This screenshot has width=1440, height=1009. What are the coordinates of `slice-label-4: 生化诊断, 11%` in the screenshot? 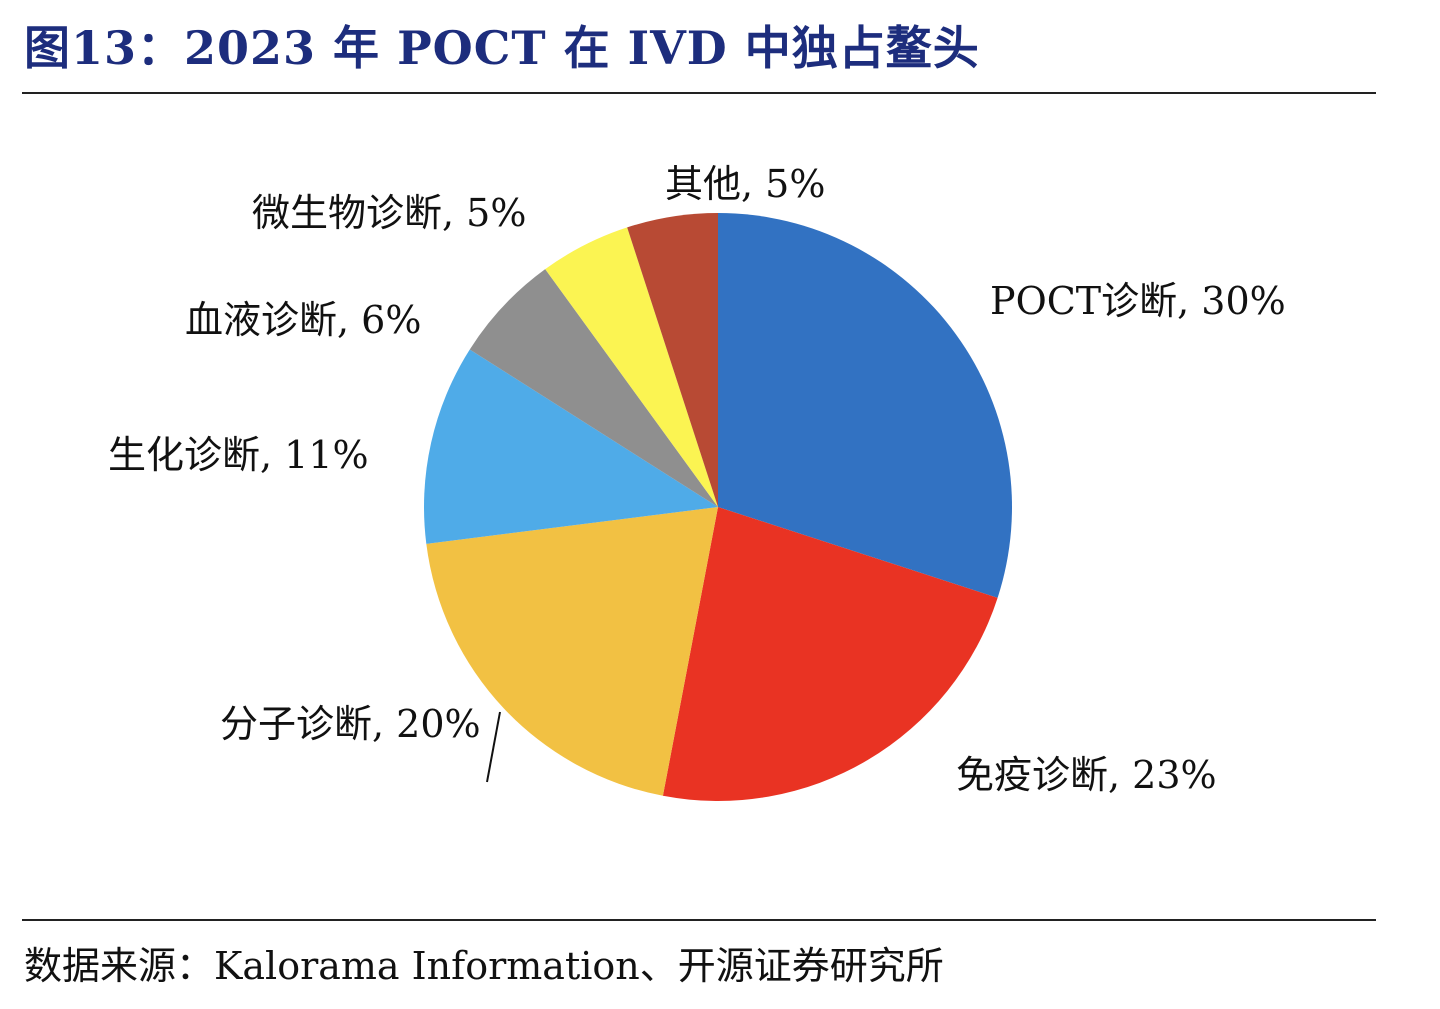 It's located at (238, 455).